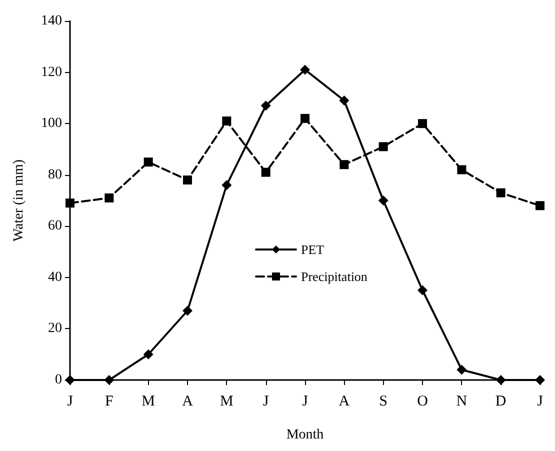 The height and width of the screenshot is (451, 555). What do you see at coordinates (58, 380) in the screenshot?
I see `y-tick-label: 0` at bounding box center [58, 380].